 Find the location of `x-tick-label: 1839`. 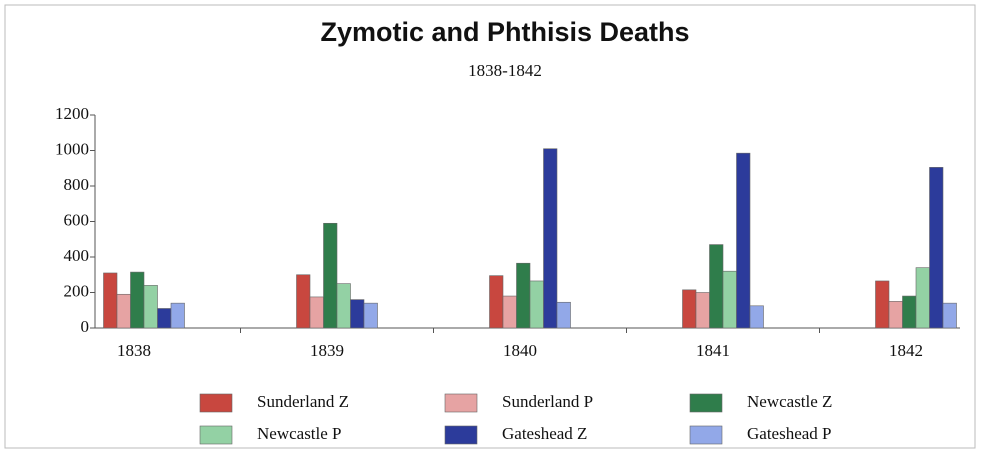

x-tick-label: 1839 is located at coordinates (327, 350).